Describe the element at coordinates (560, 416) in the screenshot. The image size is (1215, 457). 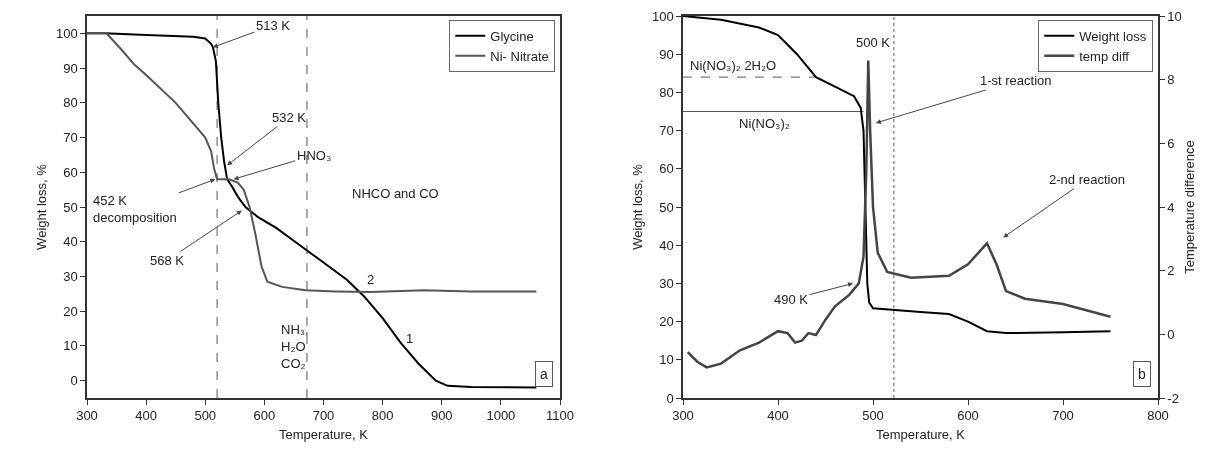
I see `x-tick-label: 1100` at that location.